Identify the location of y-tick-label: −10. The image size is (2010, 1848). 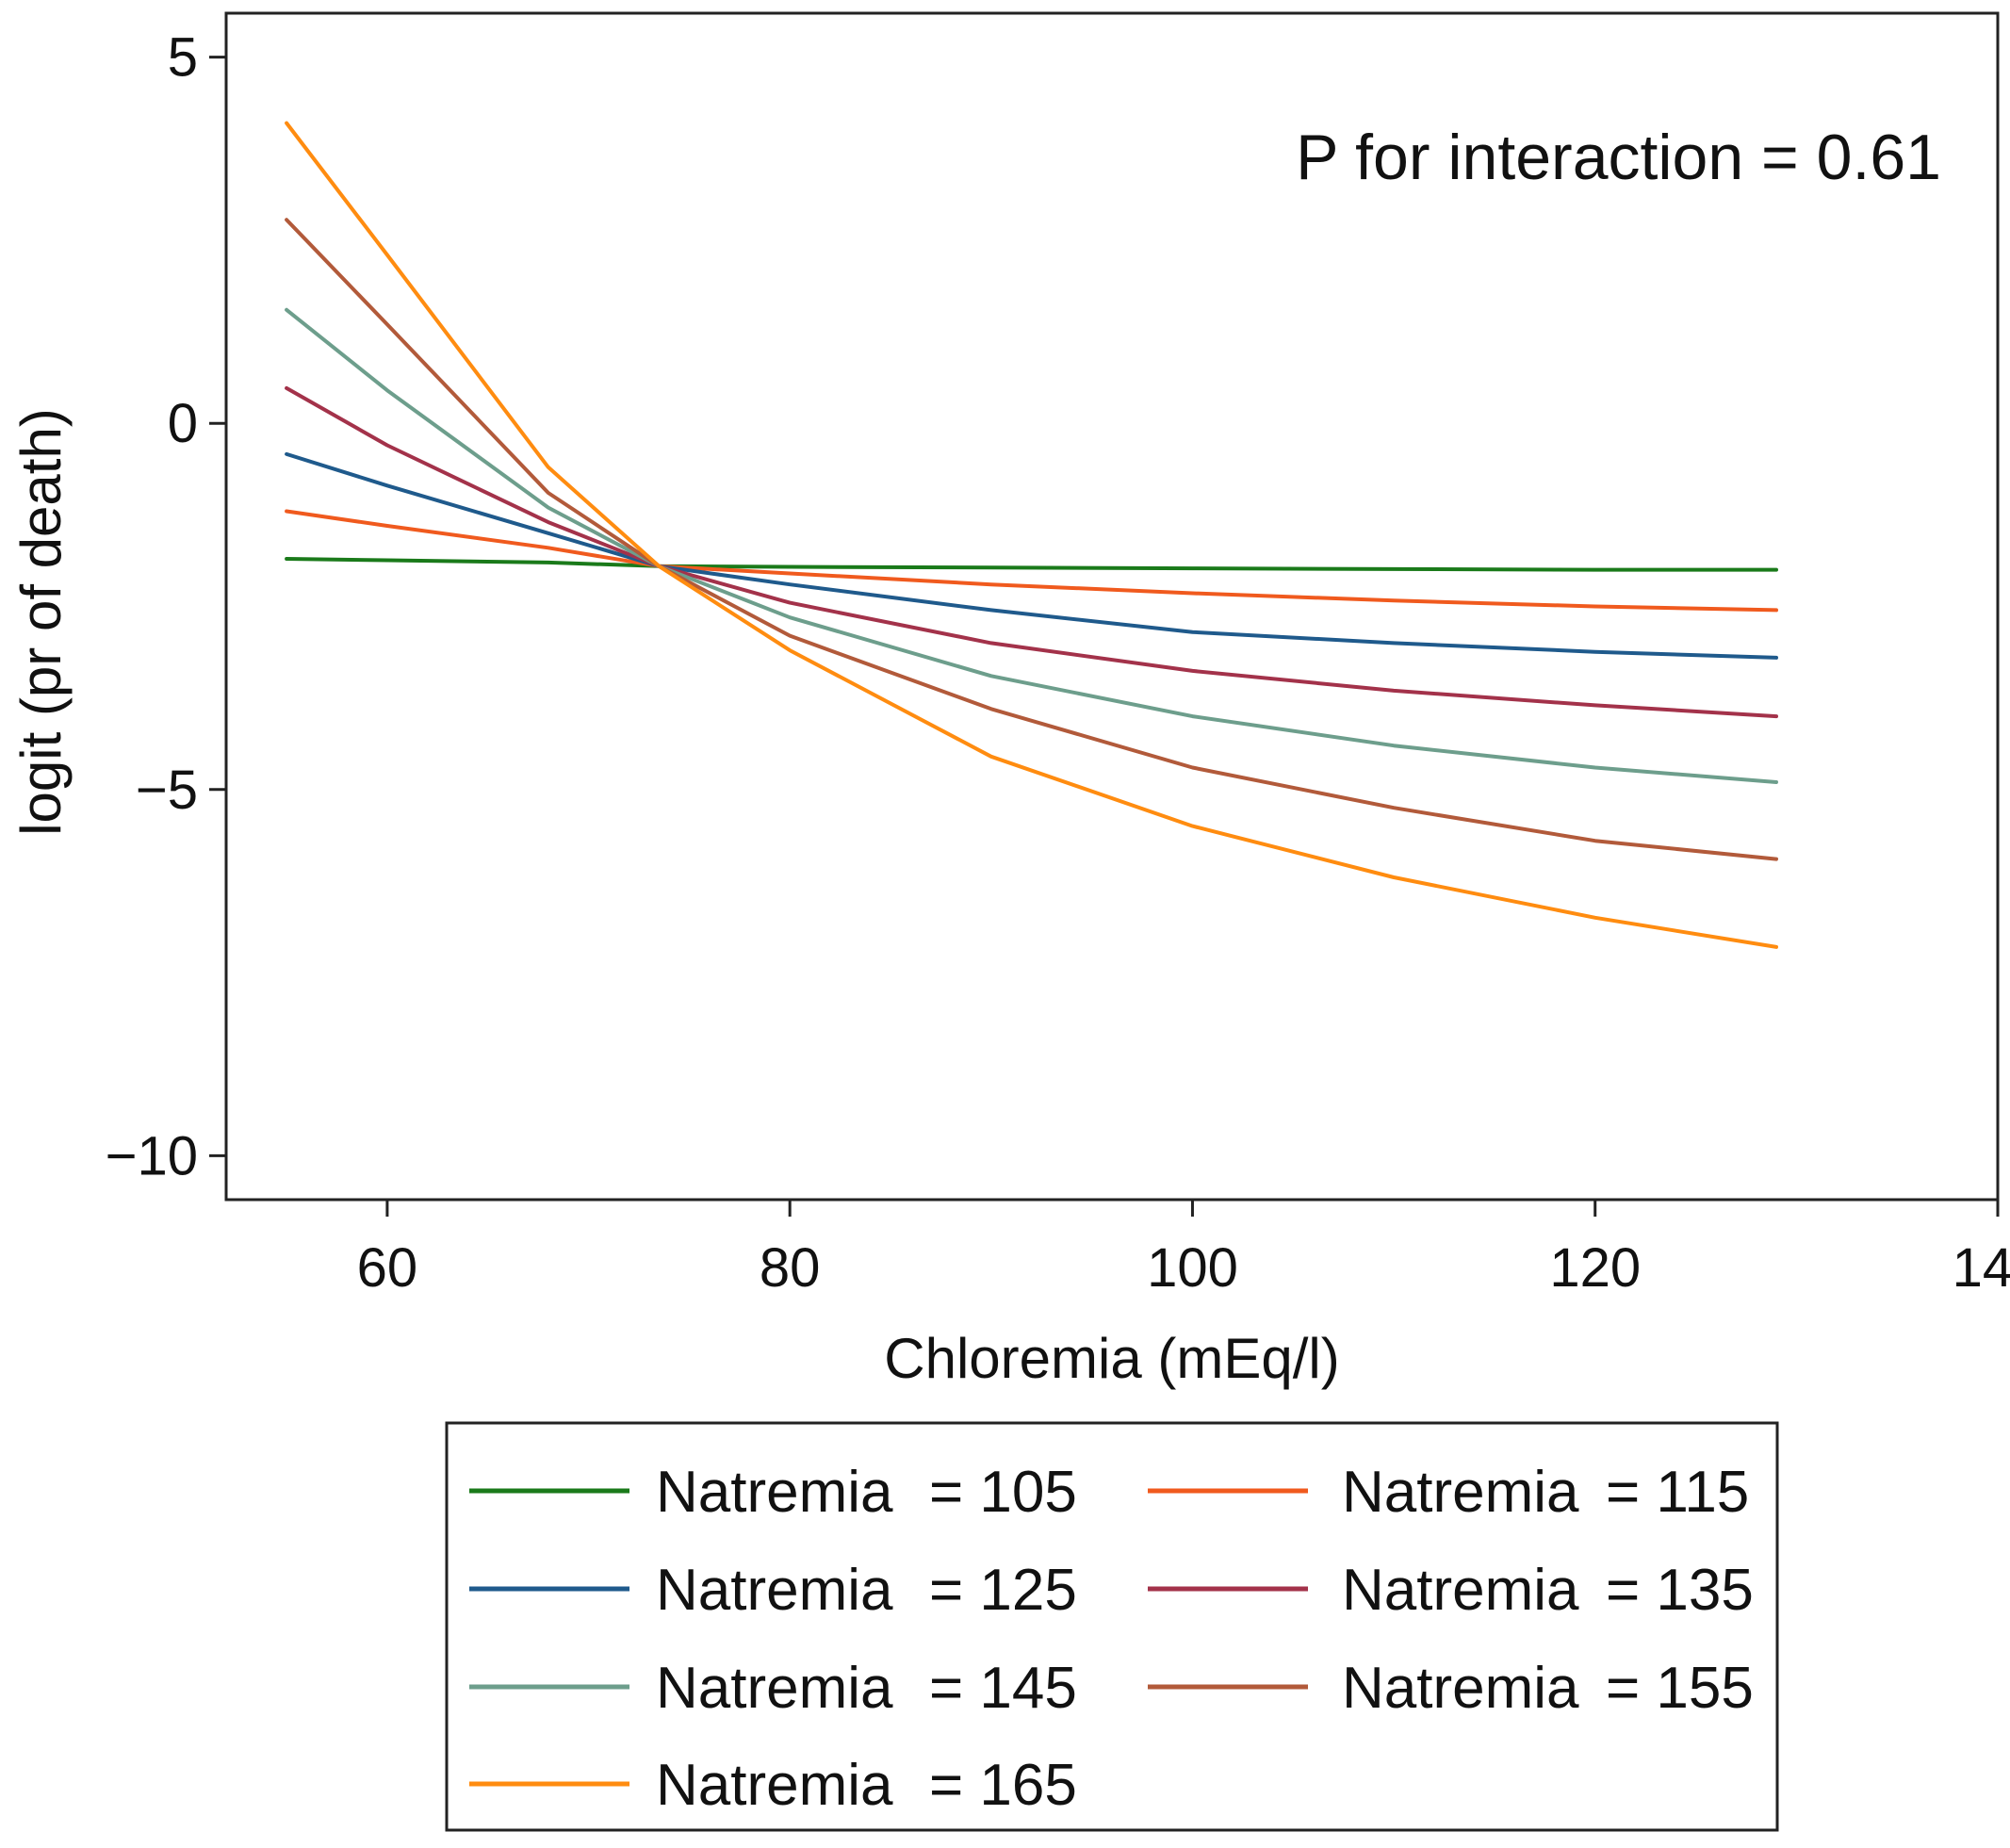
(152, 1155).